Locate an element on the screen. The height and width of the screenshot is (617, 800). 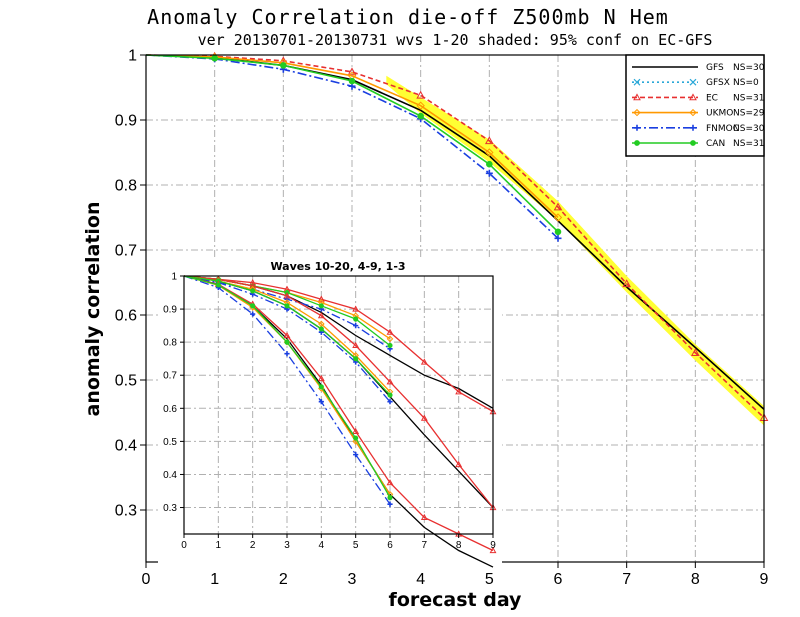
inset-y-tick-label: 0.5 is located at coordinates (170, 442).